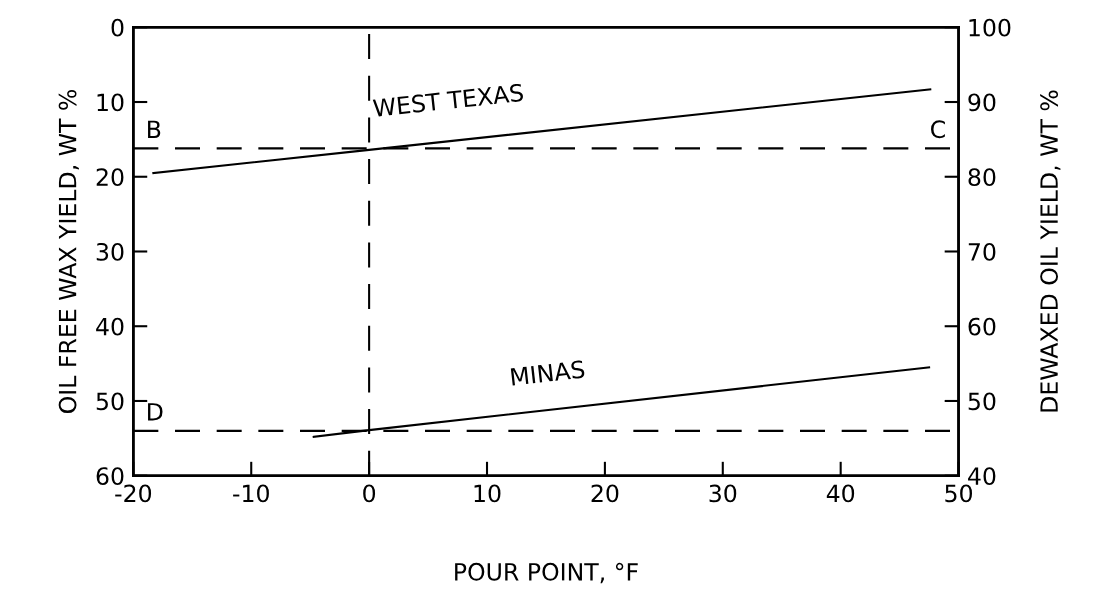  What do you see at coordinates (982, 476) in the screenshot?
I see `y2-tick-label: 40` at bounding box center [982, 476].